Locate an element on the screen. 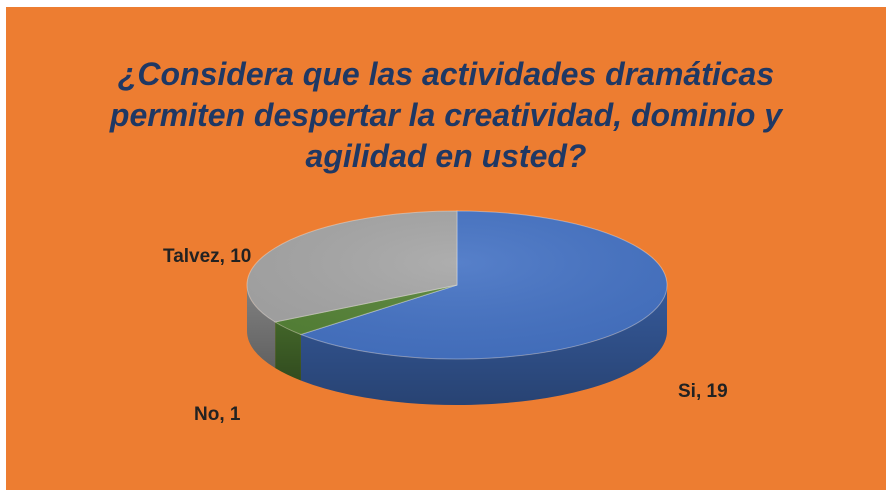 Image resolution: width=896 pixels, height=496 pixels. chart-title-line-3: agilidad en usted? is located at coordinates (446, 156).